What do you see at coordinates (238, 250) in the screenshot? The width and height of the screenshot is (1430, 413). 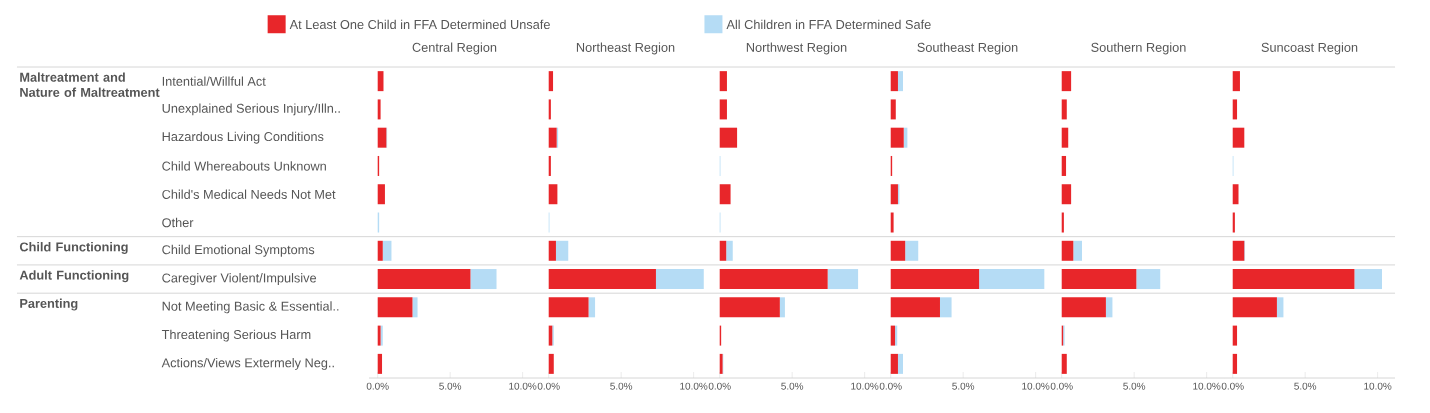 I see `y-tick-label: Child Emotional Symptoms` at bounding box center [238, 250].